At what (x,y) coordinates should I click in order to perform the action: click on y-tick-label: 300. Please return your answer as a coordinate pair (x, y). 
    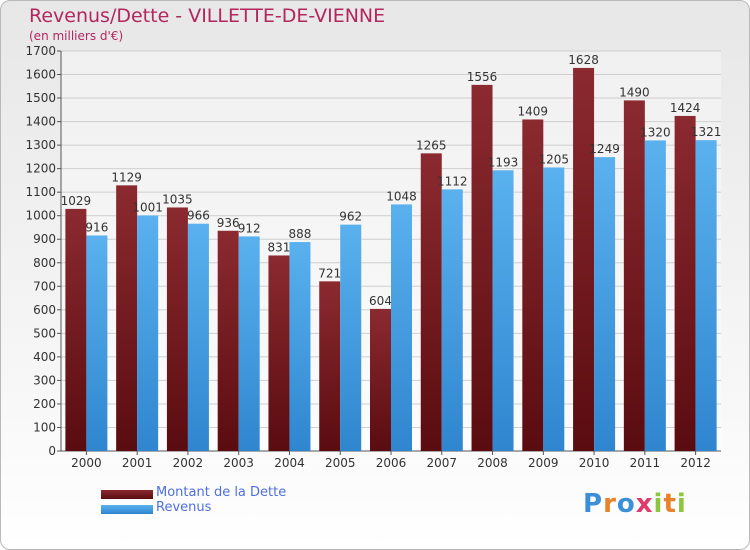
    Looking at the image, I should click on (44, 380).